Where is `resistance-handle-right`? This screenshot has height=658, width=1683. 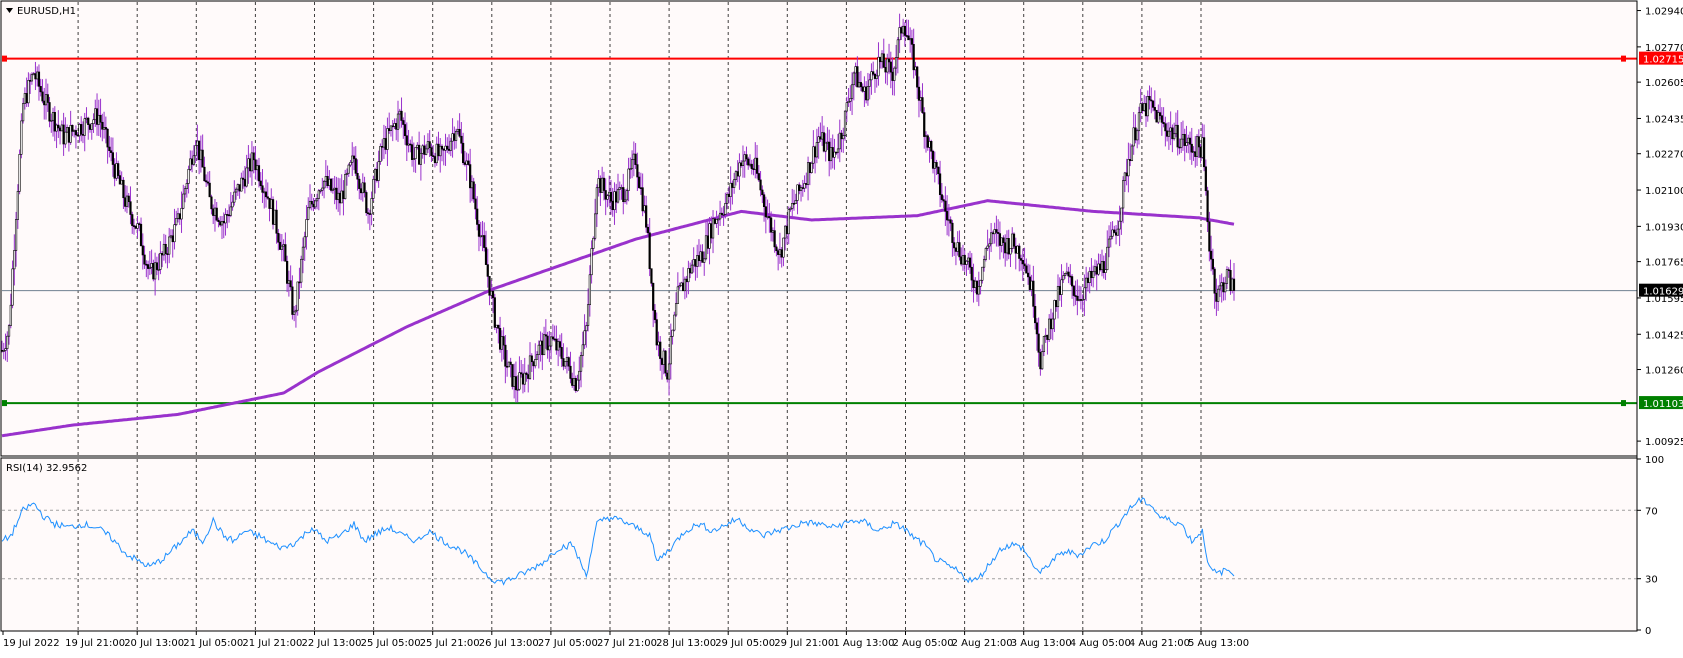 resistance-handle-right is located at coordinates (1623, 58).